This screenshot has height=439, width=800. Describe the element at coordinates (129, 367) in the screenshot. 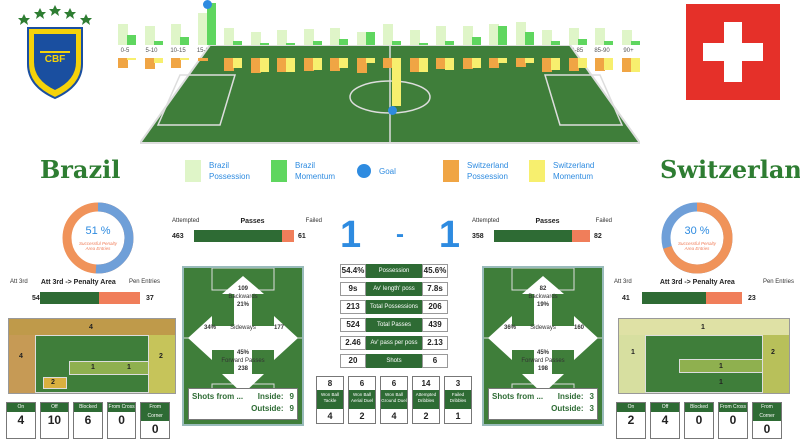

I see `home-zone-2: 1` at that location.